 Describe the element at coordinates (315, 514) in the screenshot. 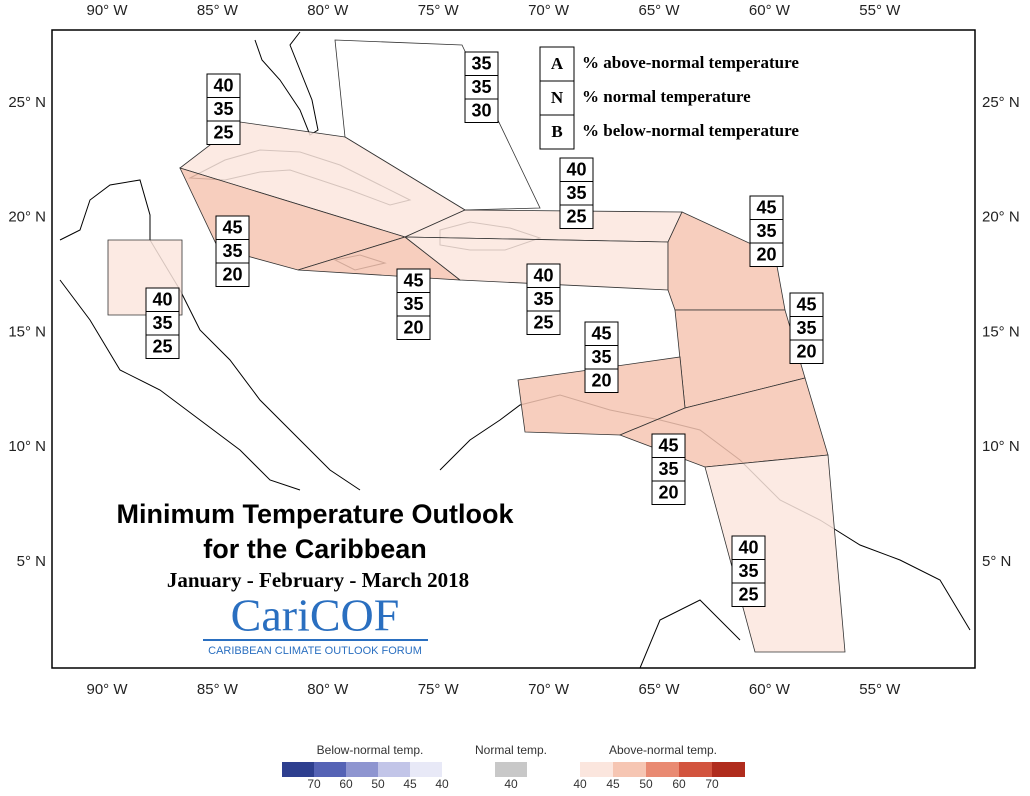

I see `title: Minimum Temperature Outlook` at that location.